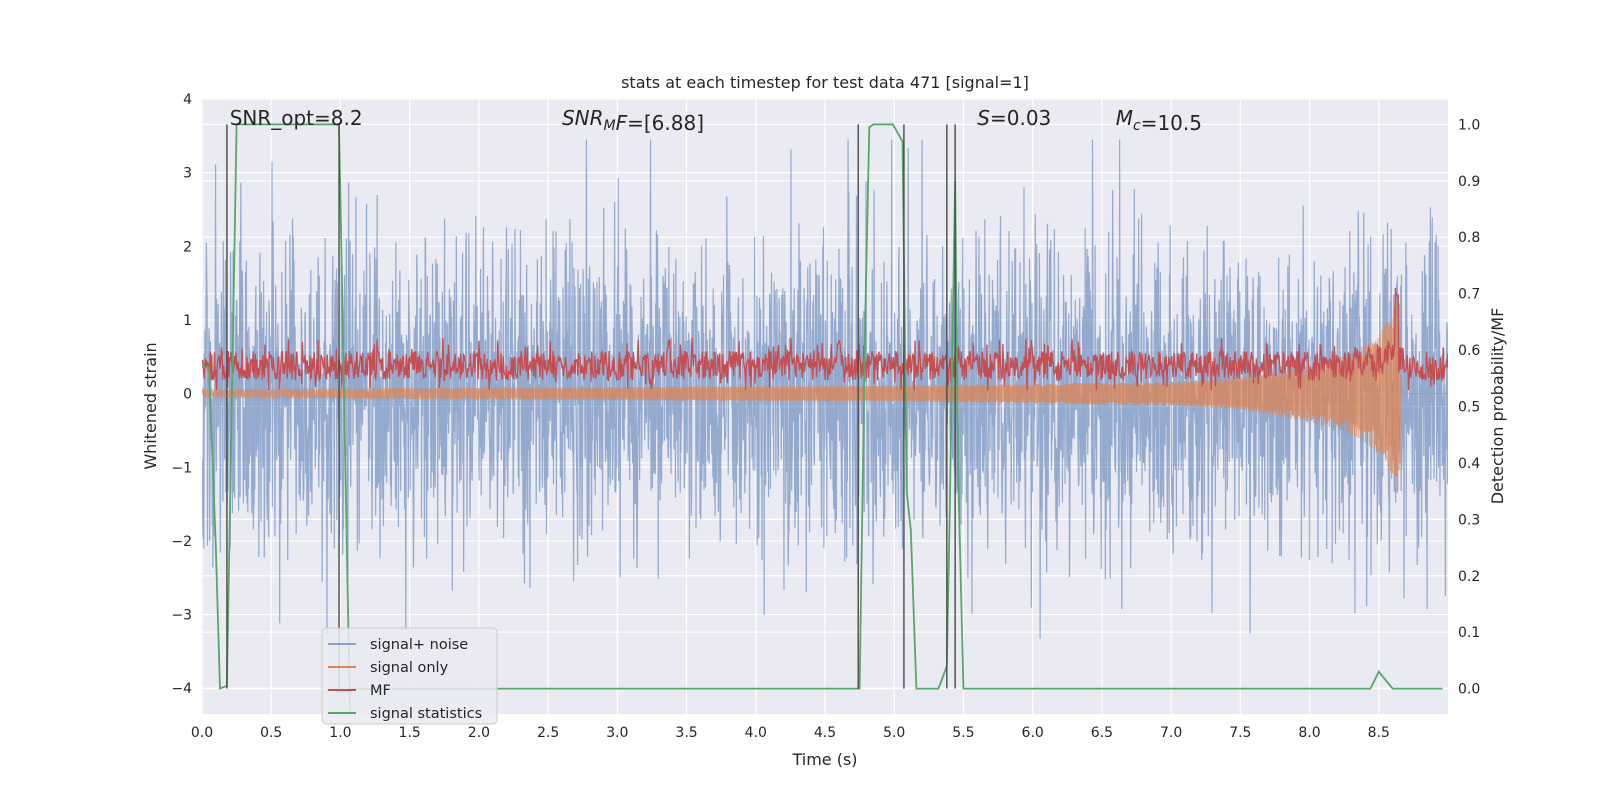  I want to click on y-tick-label: −4, so click(181, 689).